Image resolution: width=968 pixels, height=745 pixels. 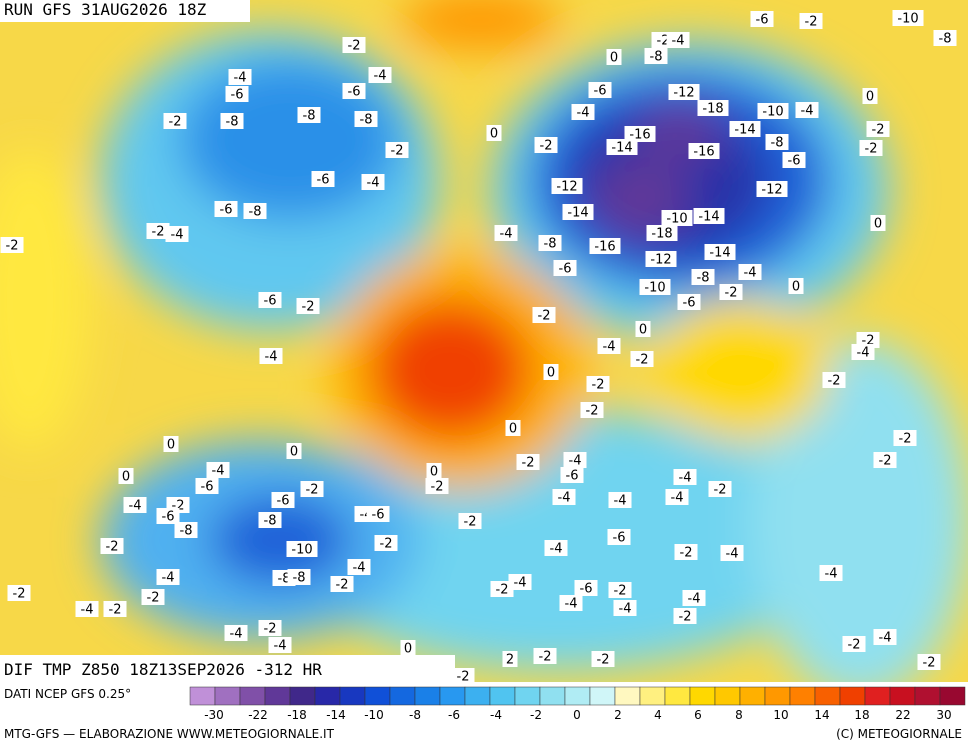 What do you see at coordinates (780, 715) in the screenshot?
I see `colorbar-label: 10` at bounding box center [780, 715].